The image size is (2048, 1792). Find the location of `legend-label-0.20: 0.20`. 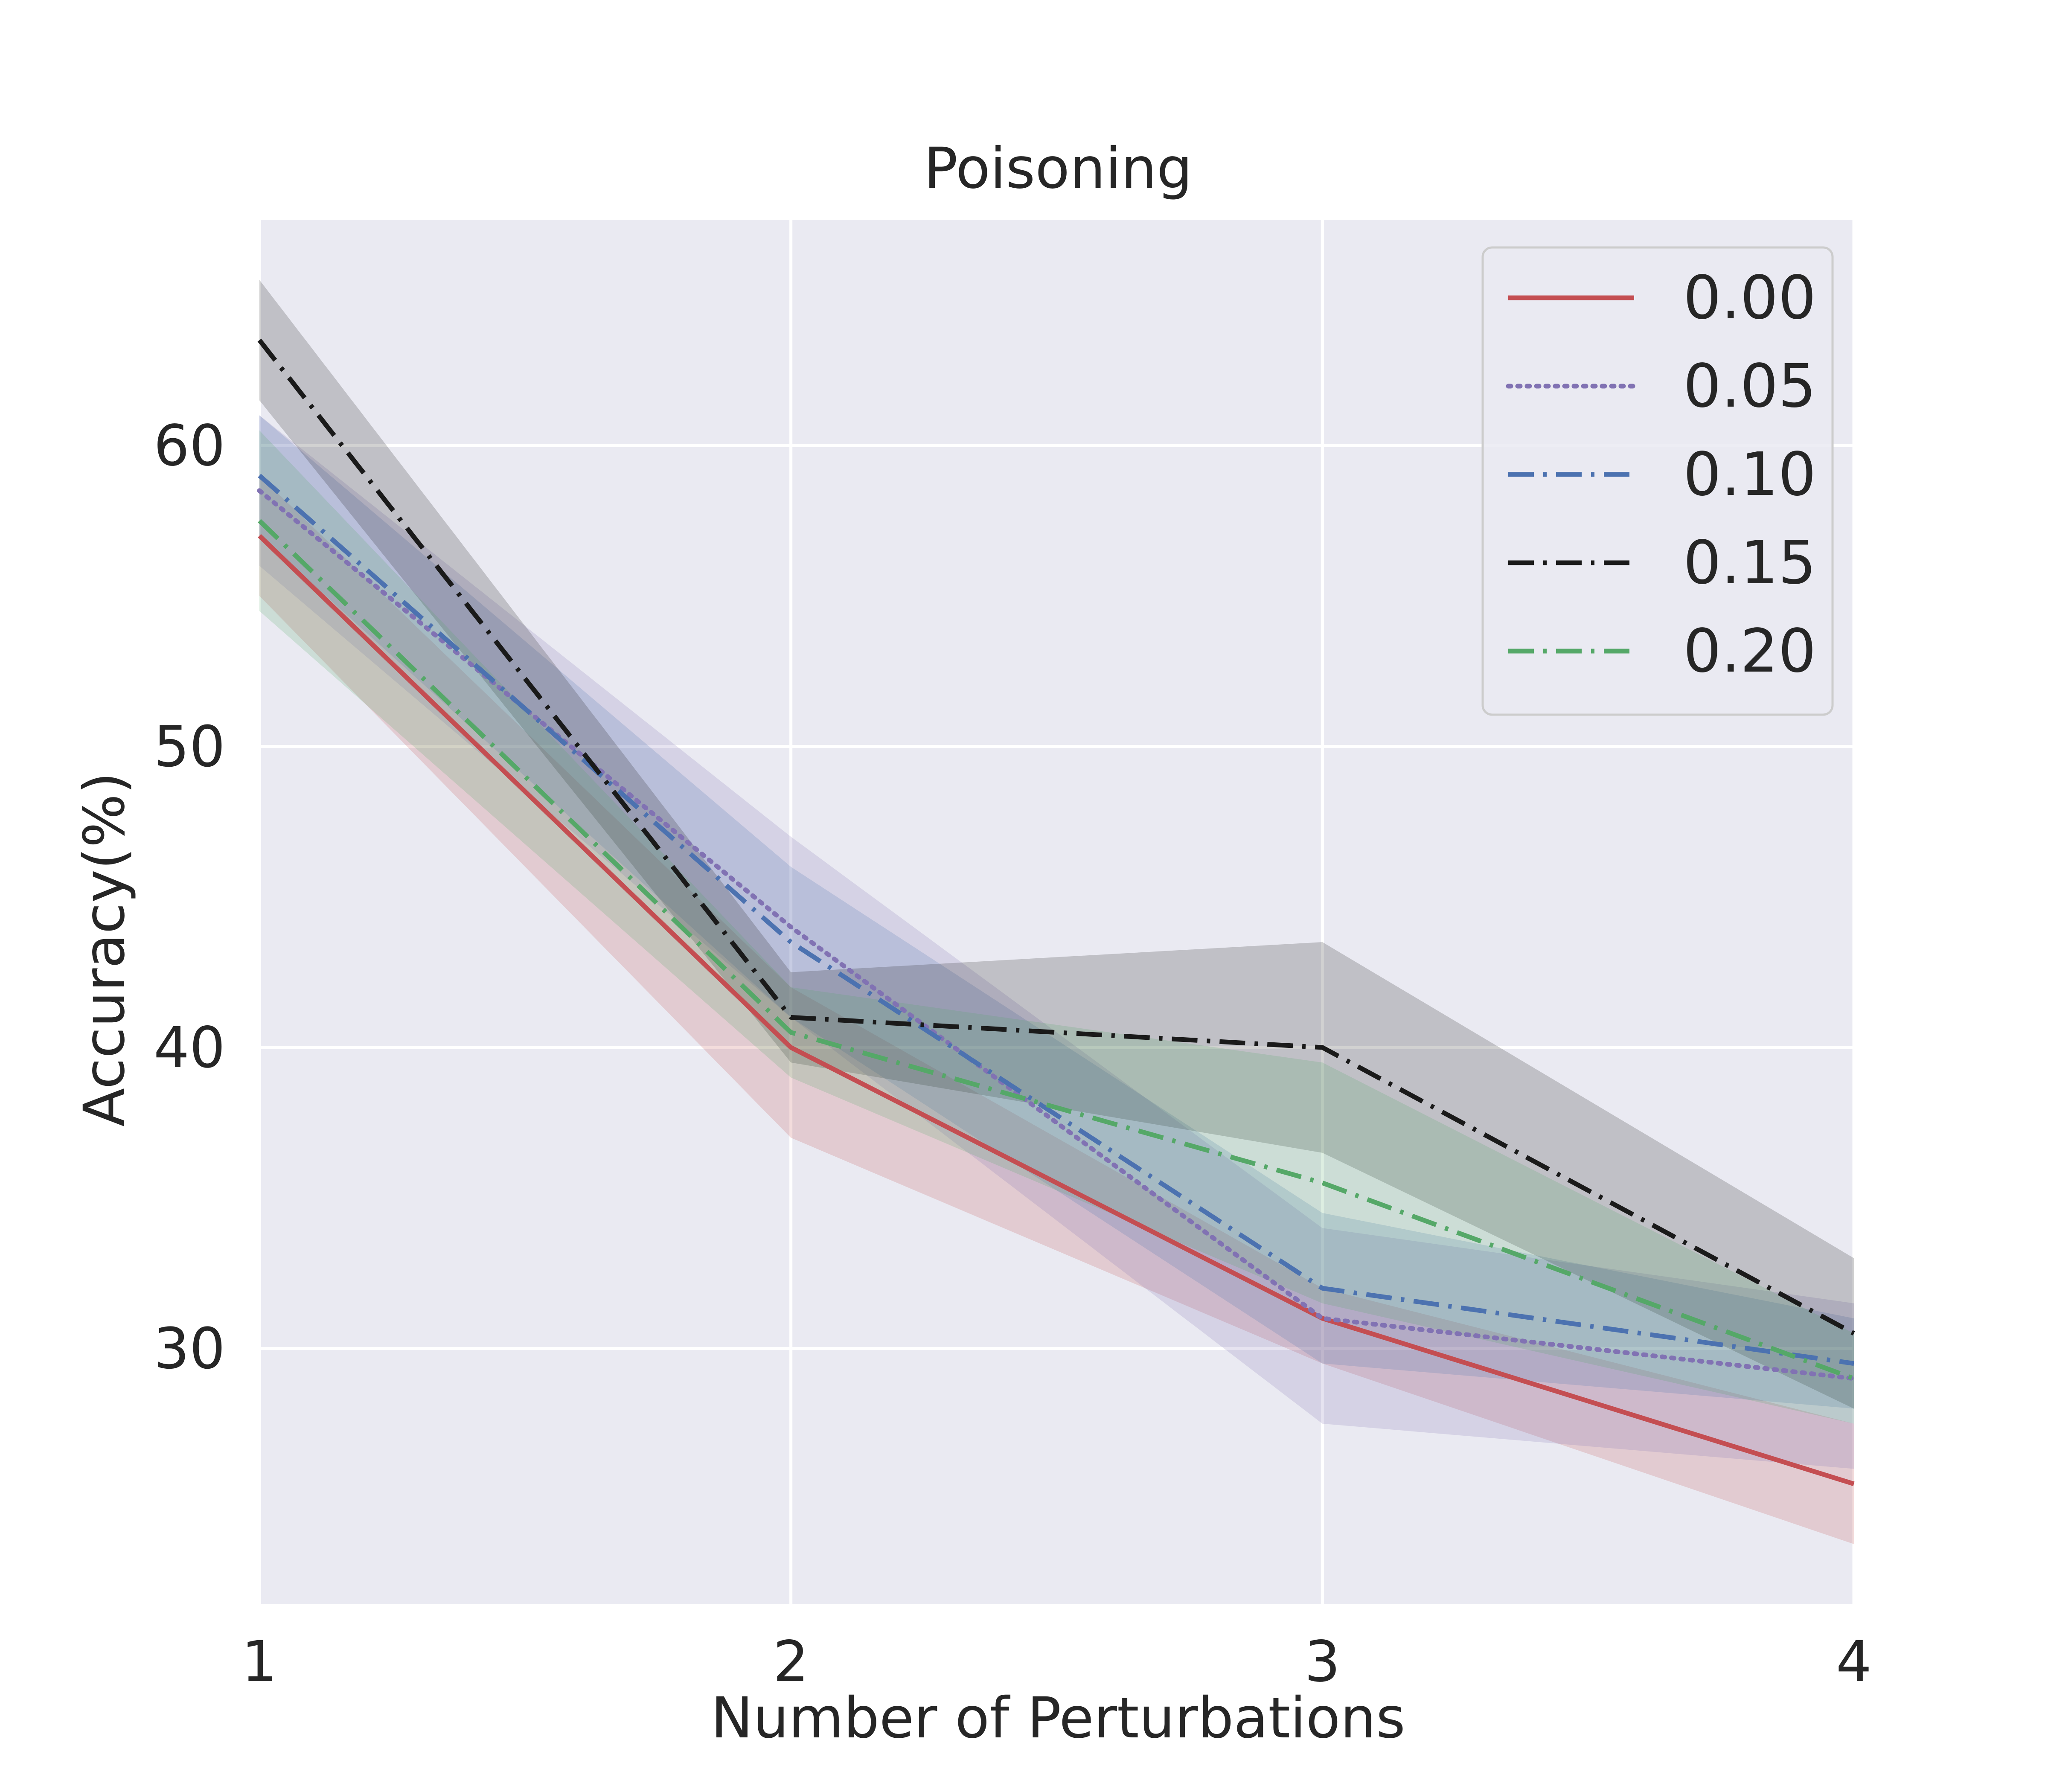

legend-label-0.20: 0.20 is located at coordinates (1749, 651).